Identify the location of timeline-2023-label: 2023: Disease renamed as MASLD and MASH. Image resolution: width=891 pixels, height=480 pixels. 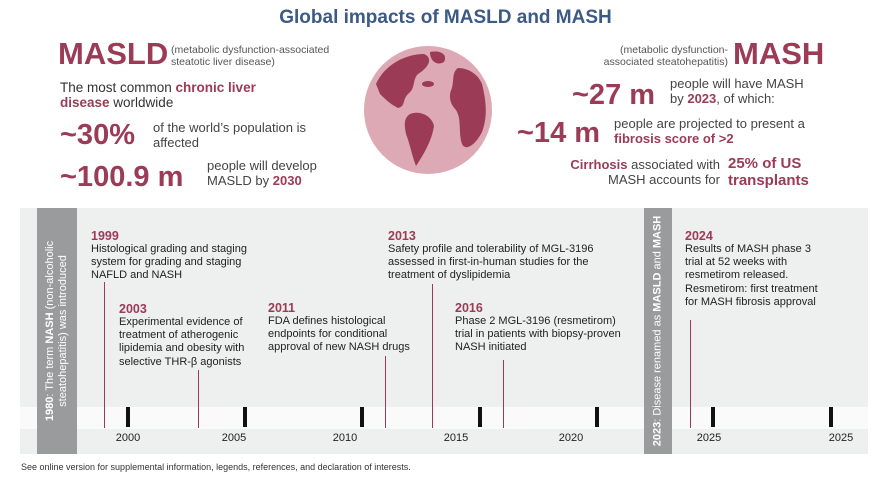
(658, 331).